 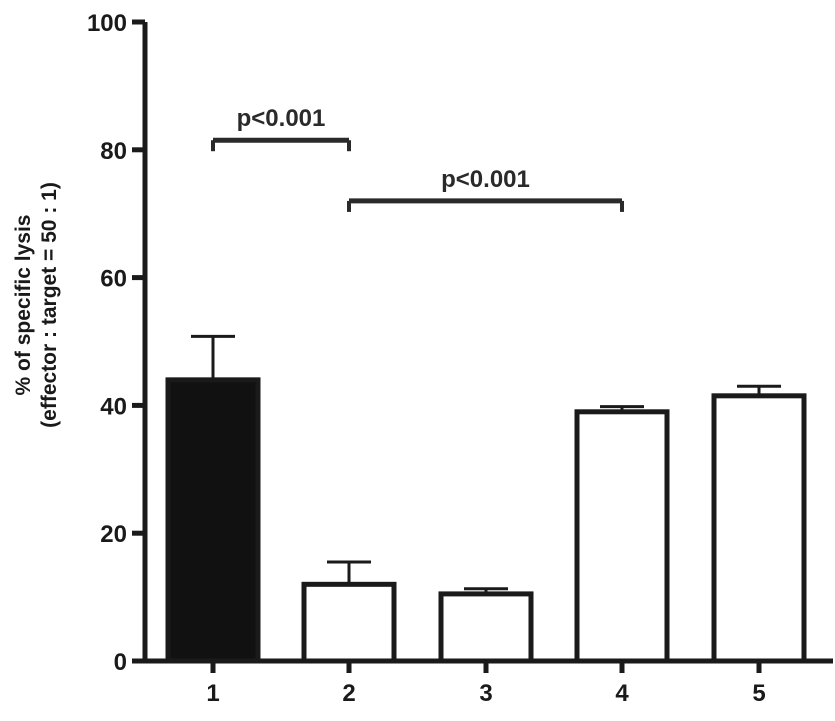 What do you see at coordinates (212, 693) in the screenshot?
I see `x-tick-label: 1` at bounding box center [212, 693].